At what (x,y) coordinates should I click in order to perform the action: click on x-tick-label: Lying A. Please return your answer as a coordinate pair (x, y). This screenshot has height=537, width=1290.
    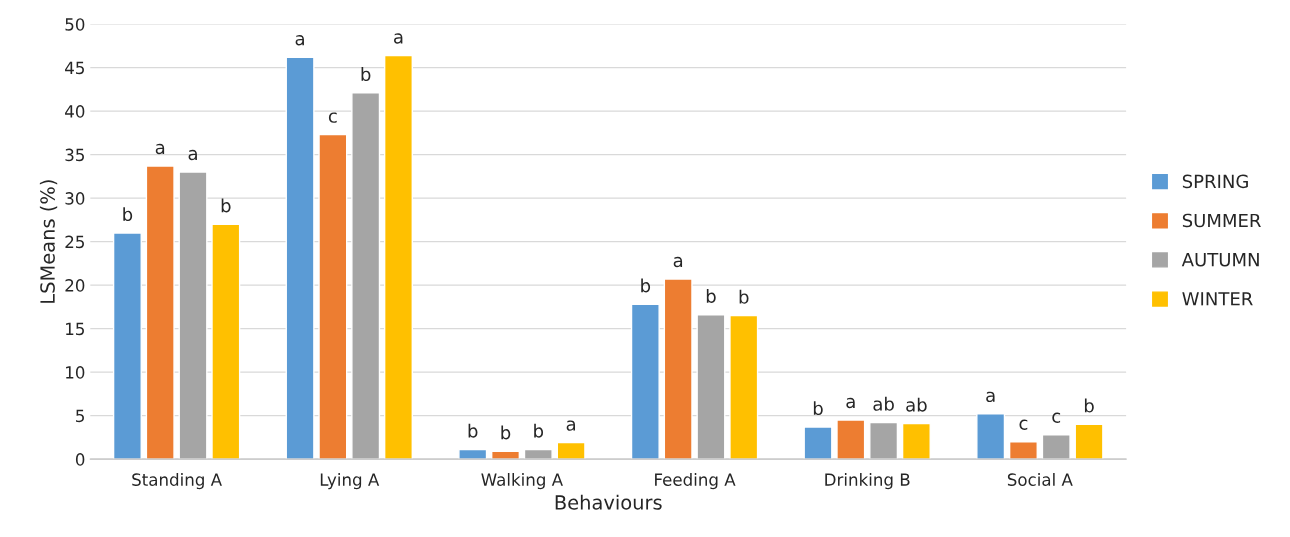
    Looking at the image, I should click on (350, 481).